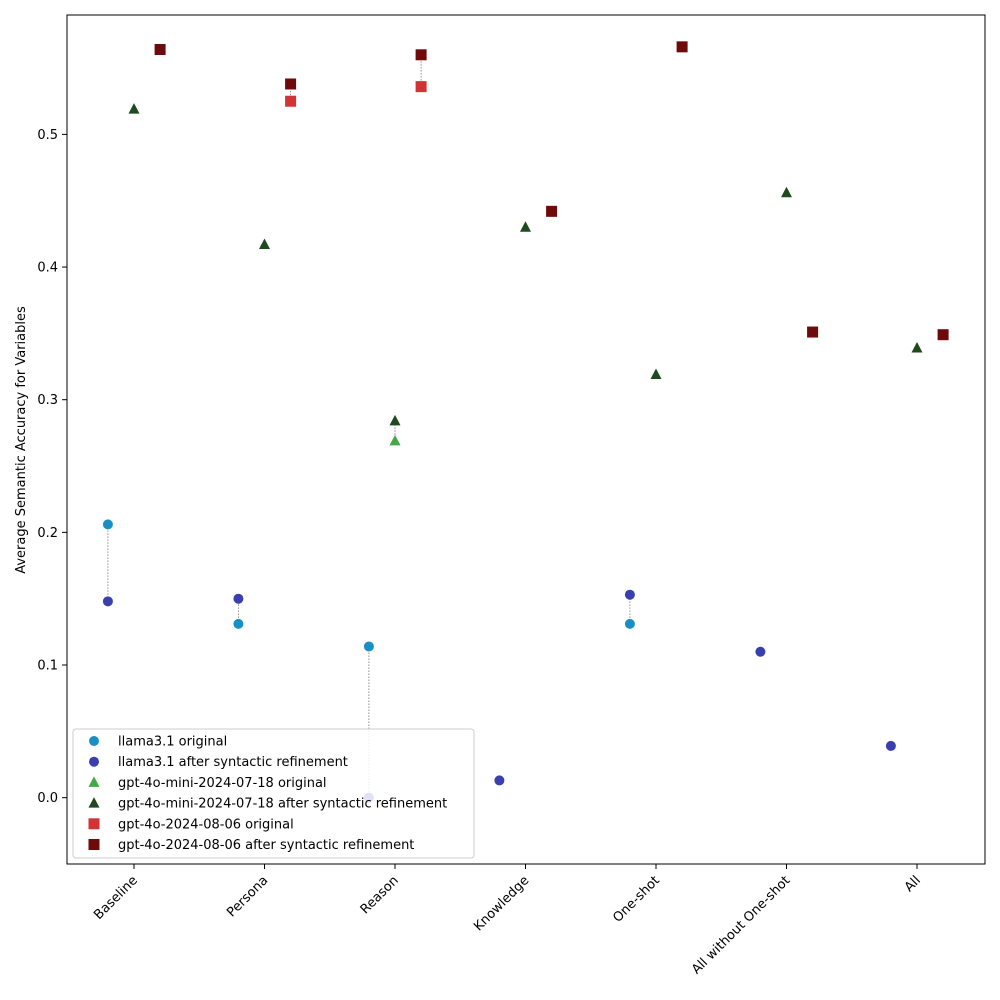 This screenshot has width=1000, height=1000. What do you see at coordinates (380, 895) in the screenshot?
I see `x-tick-label: Reason` at bounding box center [380, 895].